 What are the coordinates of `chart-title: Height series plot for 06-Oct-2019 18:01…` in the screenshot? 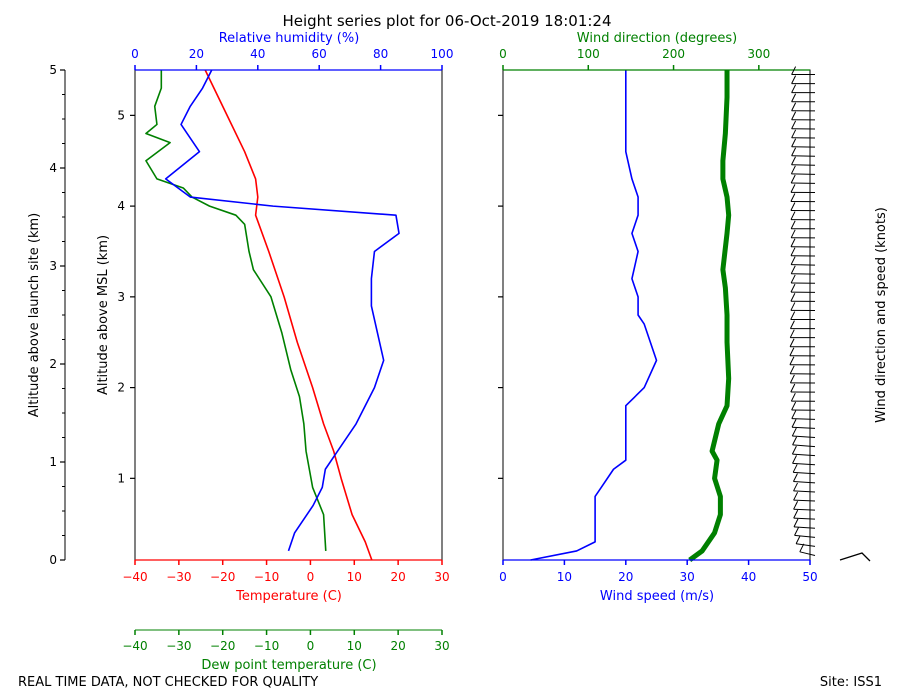 It's located at (446, 21).